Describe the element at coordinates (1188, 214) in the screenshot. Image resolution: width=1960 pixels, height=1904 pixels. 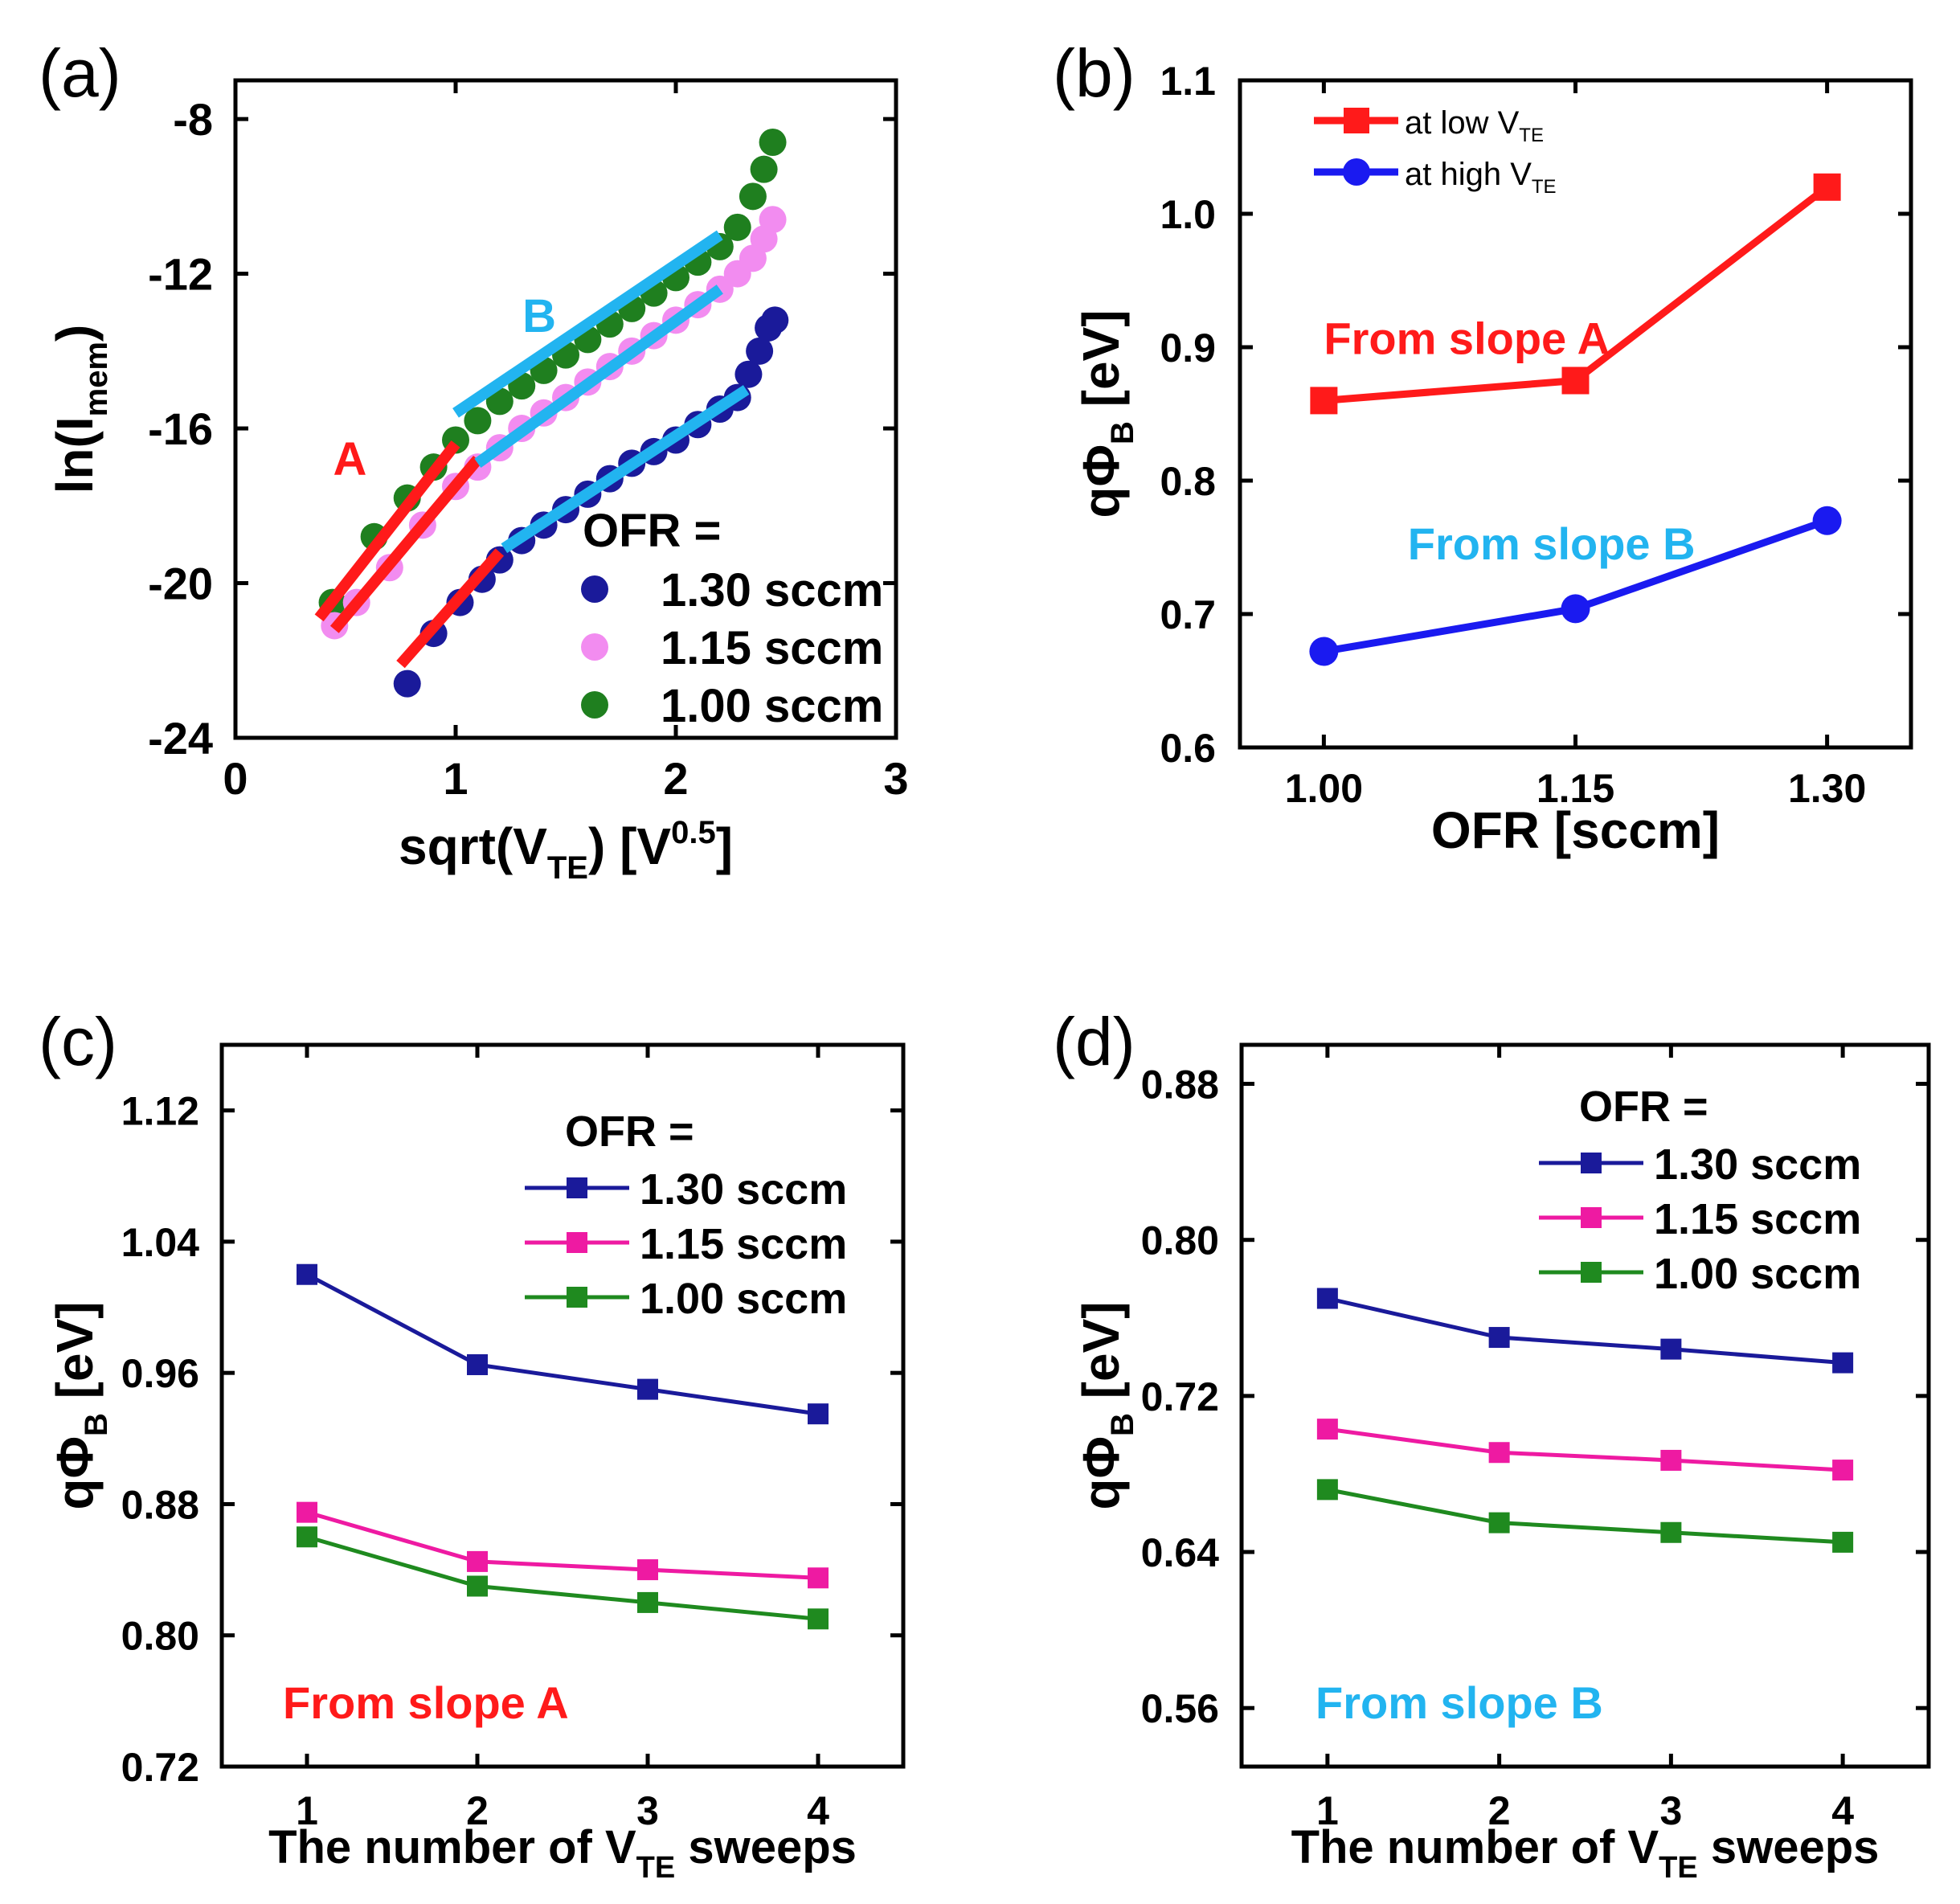
I see `ytick-label: 1.0` at that location.